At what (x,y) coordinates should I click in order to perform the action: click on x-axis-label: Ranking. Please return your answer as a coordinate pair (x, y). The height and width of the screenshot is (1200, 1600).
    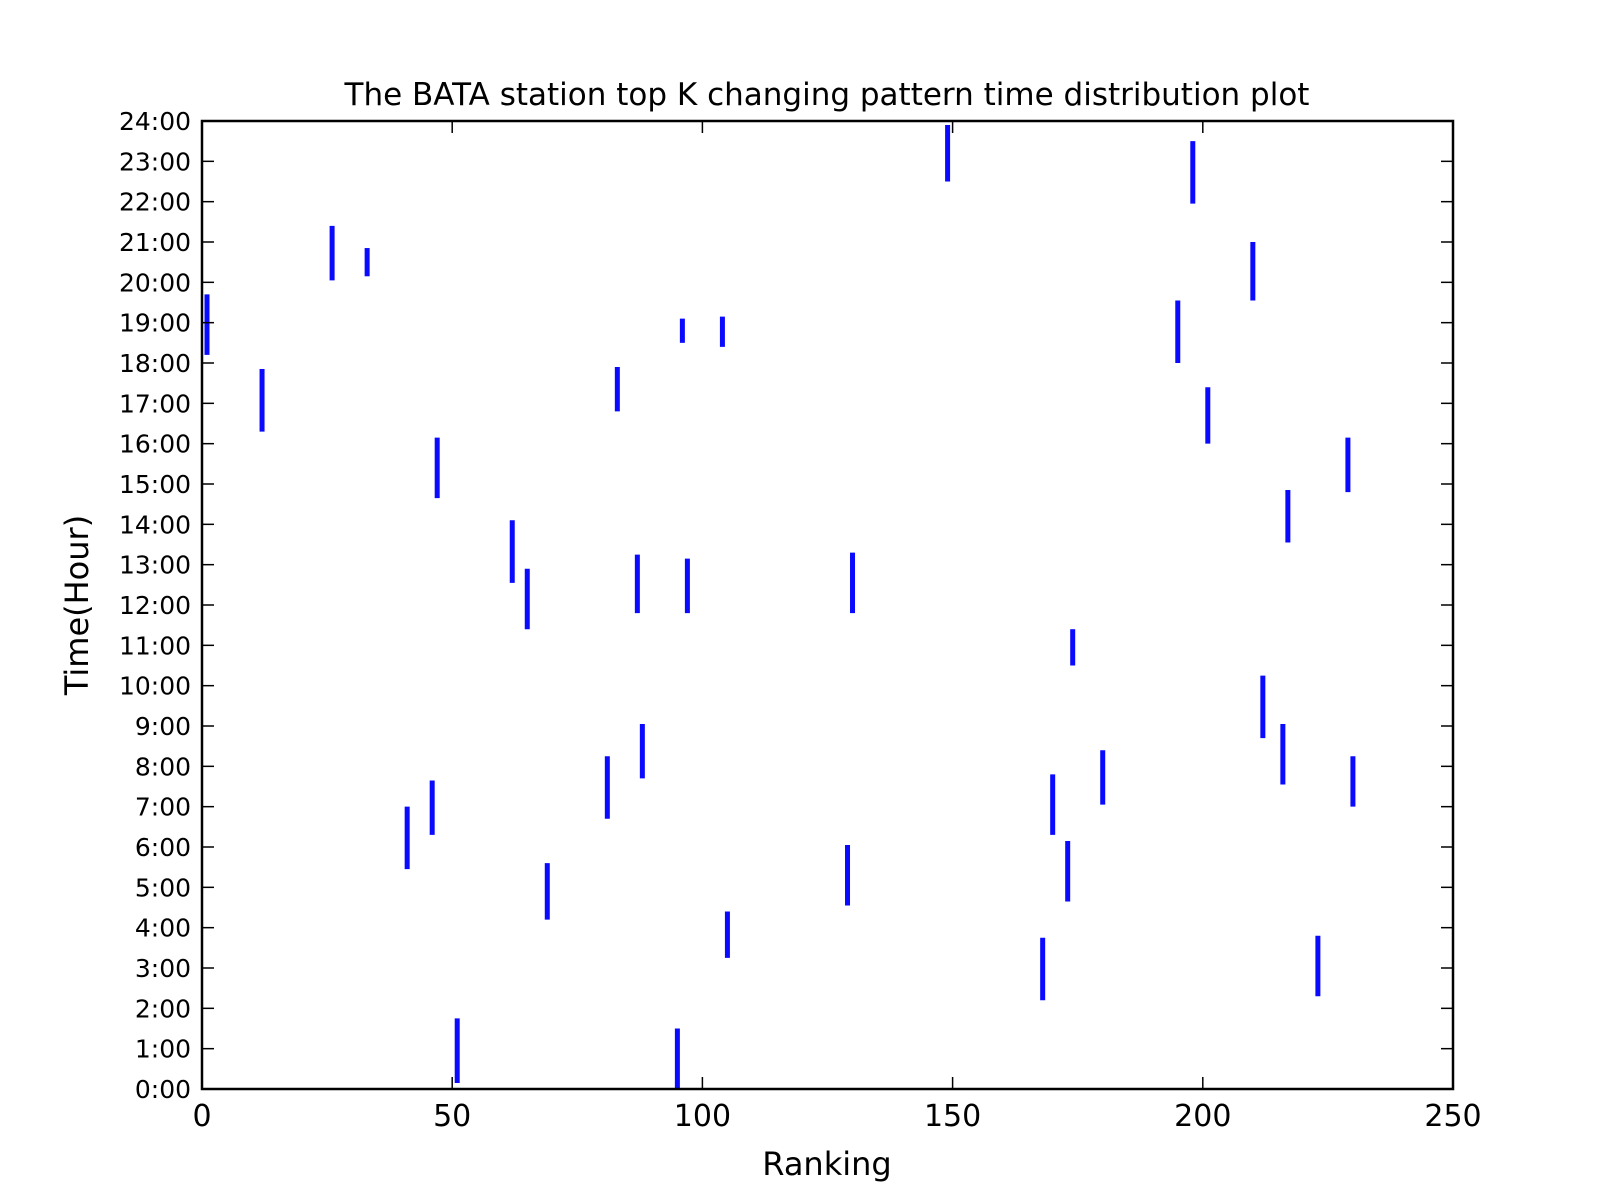
    Looking at the image, I should click on (826, 1164).